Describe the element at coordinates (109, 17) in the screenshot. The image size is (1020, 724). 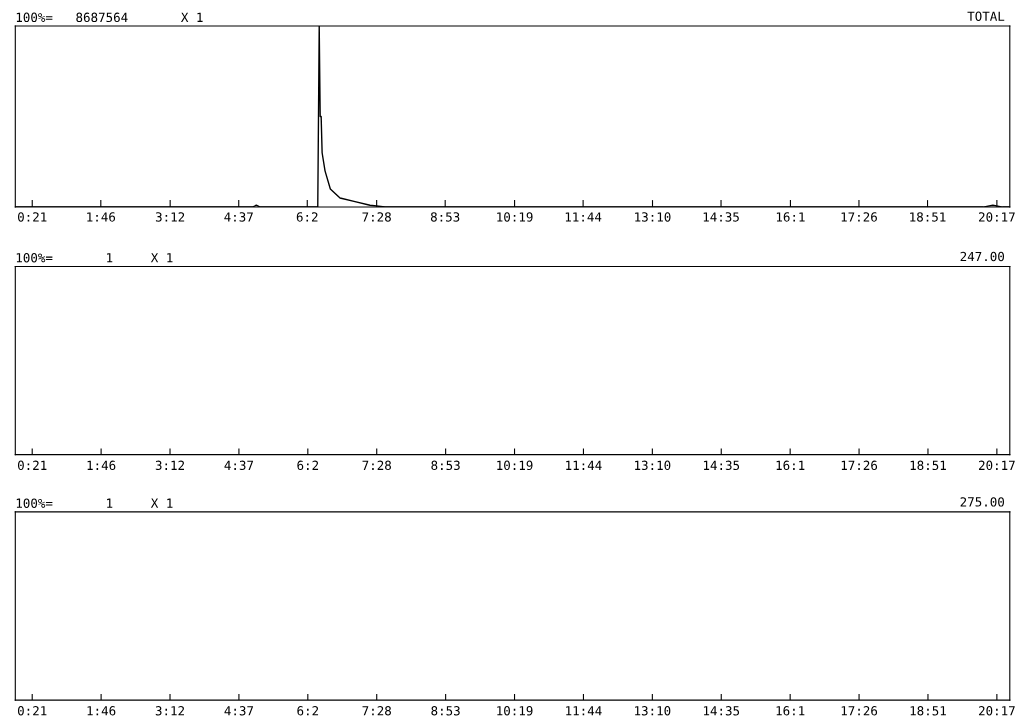
I see `chart-title: 100%= 8687564 X 1` at that location.